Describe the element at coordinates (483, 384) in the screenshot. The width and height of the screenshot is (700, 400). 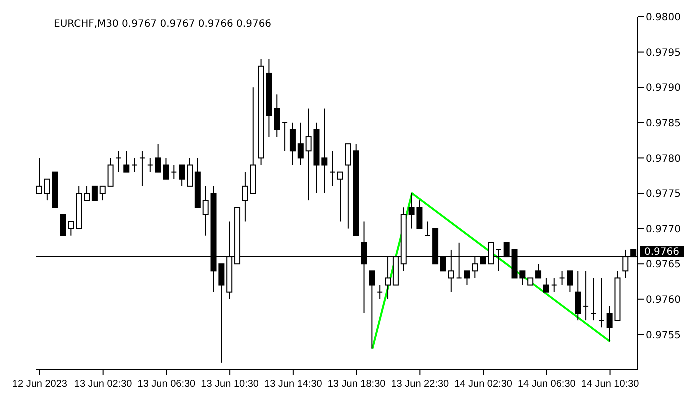
I see `x-tick-label: 14 Jun 02:30` at that location.